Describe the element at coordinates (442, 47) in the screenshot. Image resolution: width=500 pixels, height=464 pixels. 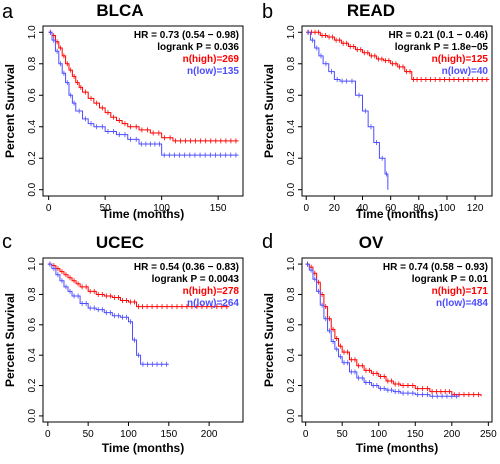
I see `logrank-p-label: logrank P = 1.8e−05` at that location.